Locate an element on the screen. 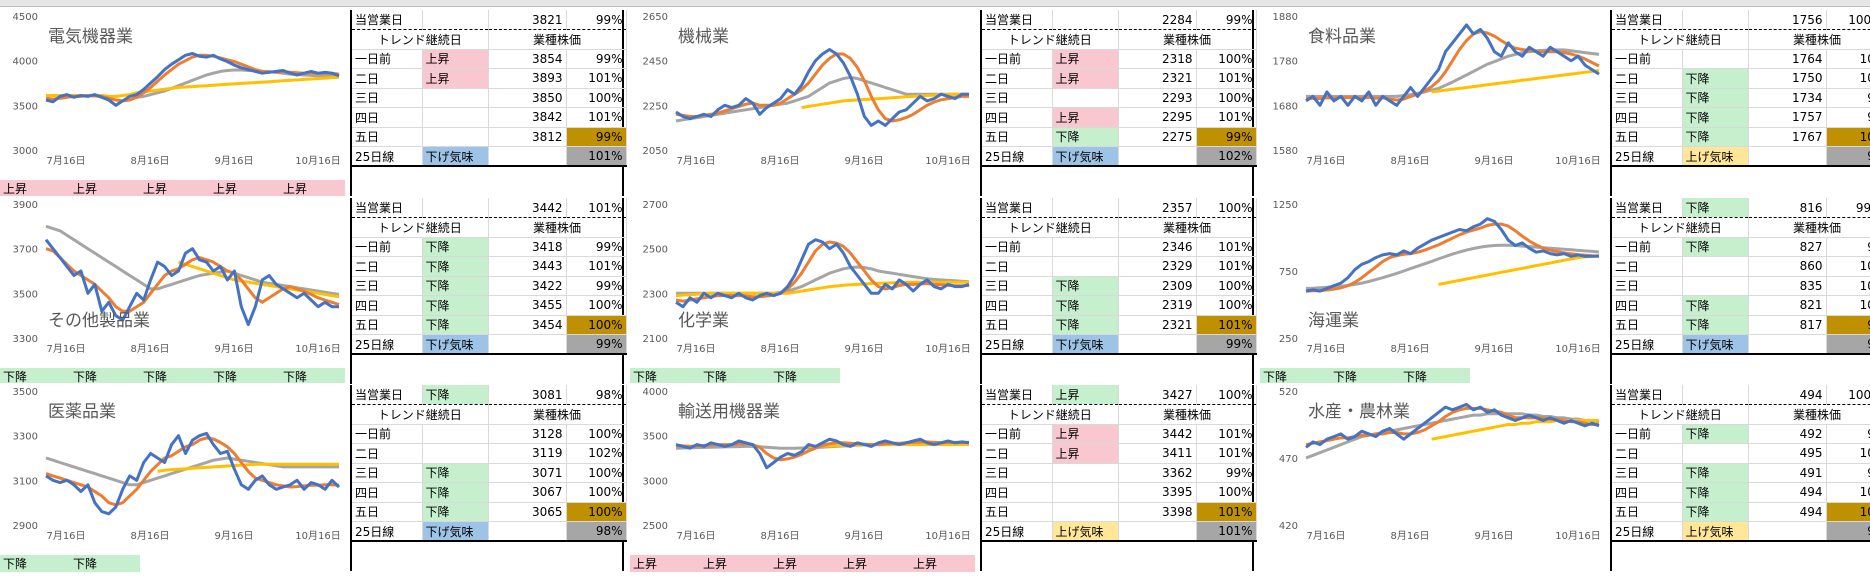  ma-signal: 上げ気味 is located at coordinates (1715, 531).